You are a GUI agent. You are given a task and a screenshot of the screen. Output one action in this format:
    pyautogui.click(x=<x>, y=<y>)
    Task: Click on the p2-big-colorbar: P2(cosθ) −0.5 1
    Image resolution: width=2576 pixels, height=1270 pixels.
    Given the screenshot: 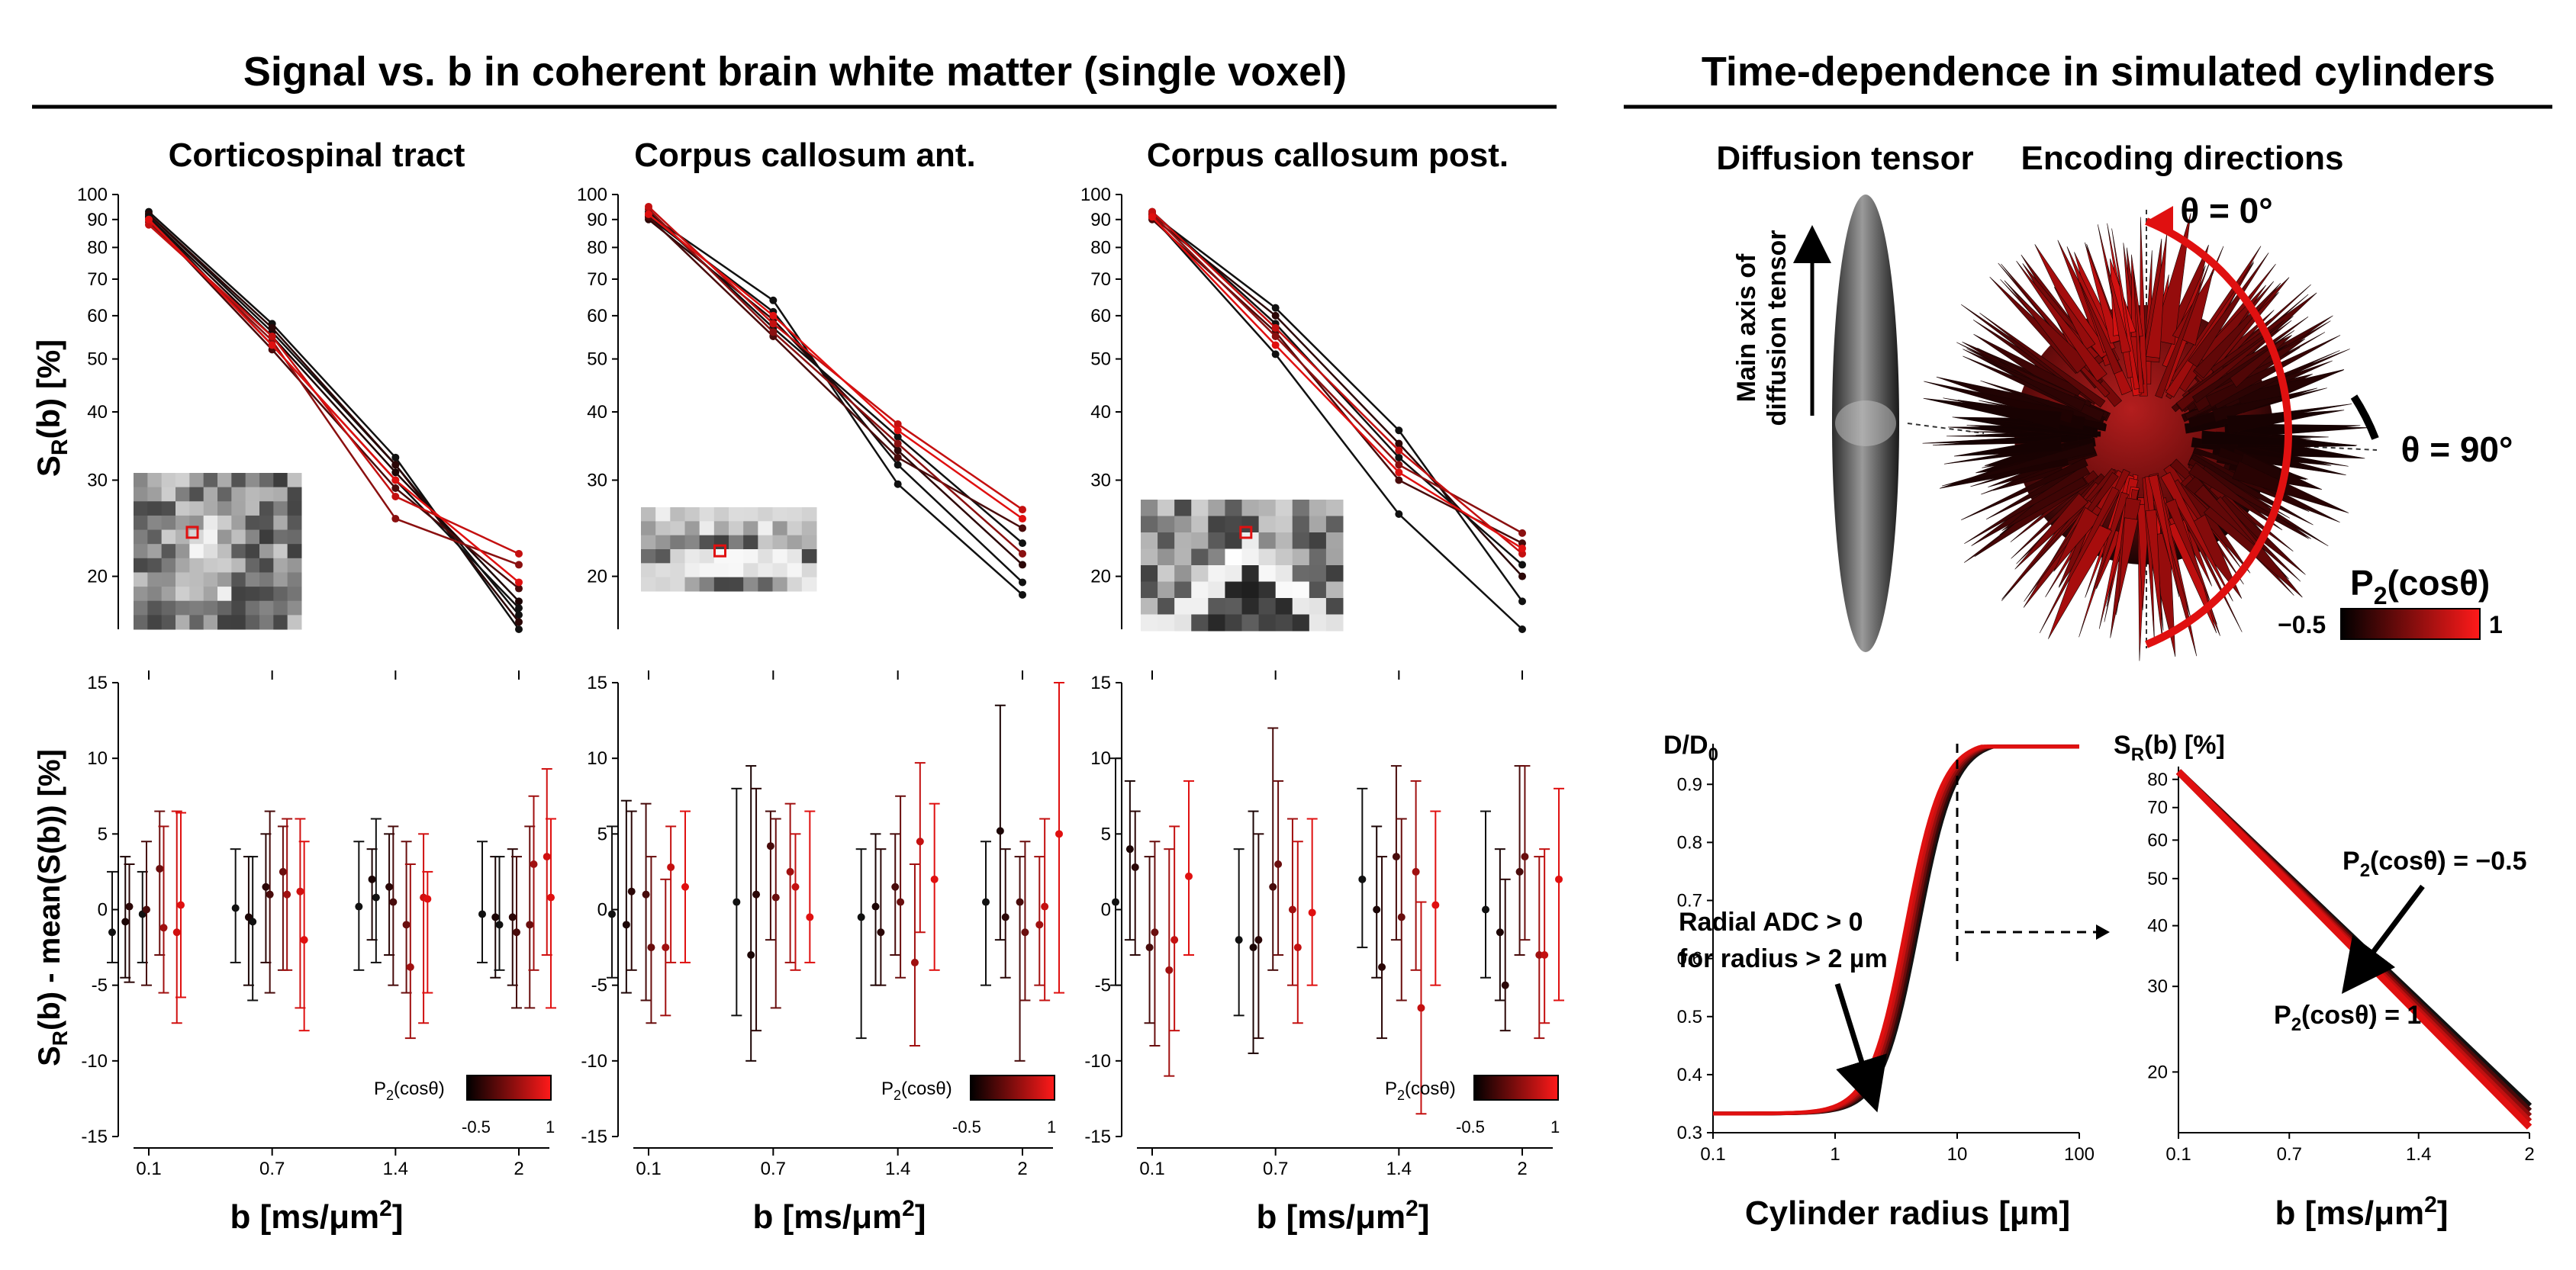 What is the action you would take?
    pyautogui.click(x=2390, y=601)
    